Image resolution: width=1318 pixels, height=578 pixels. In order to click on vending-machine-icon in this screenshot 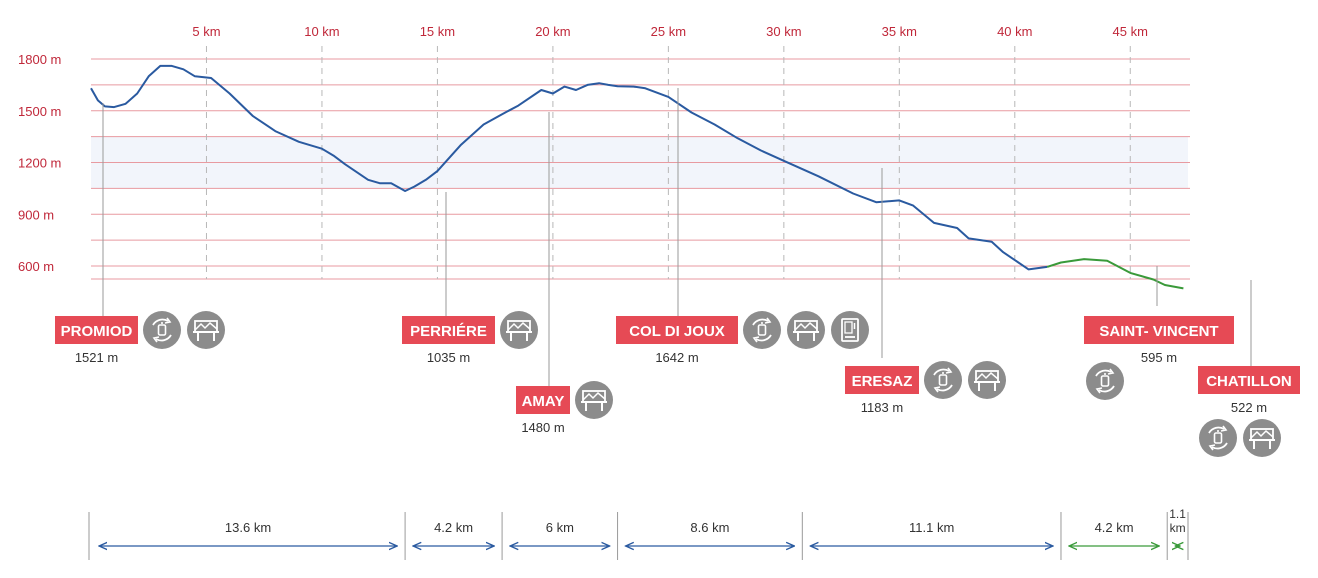, I will do `click(850, 330)`.